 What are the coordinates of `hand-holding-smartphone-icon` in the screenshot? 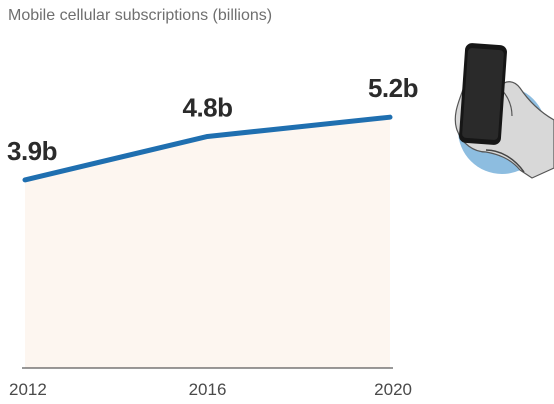 It's located at (504, 111).